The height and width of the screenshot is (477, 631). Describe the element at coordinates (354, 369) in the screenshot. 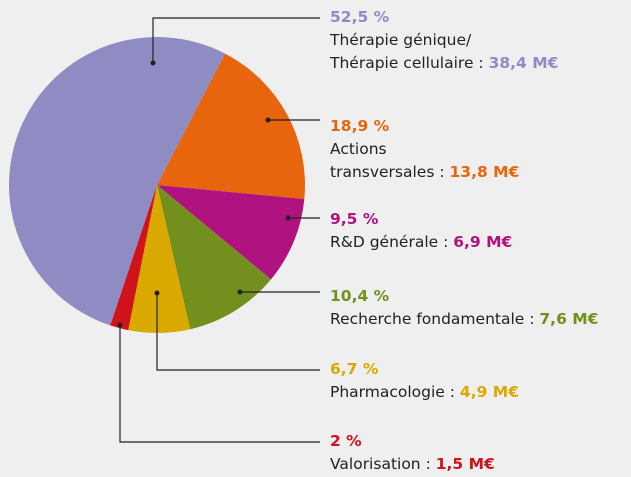

I see `percent-label: 6,7 %` at that location.